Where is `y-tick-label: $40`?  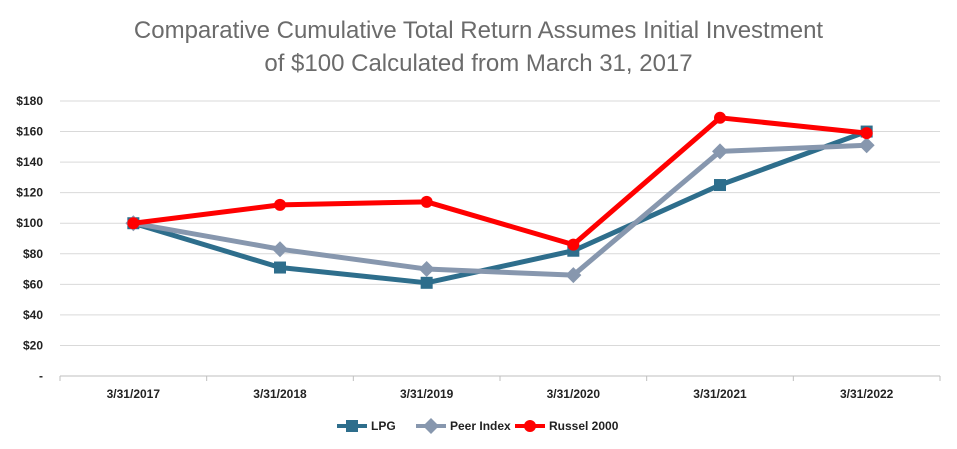
y-tick-label: $40 is located at coordinates (33, 315).